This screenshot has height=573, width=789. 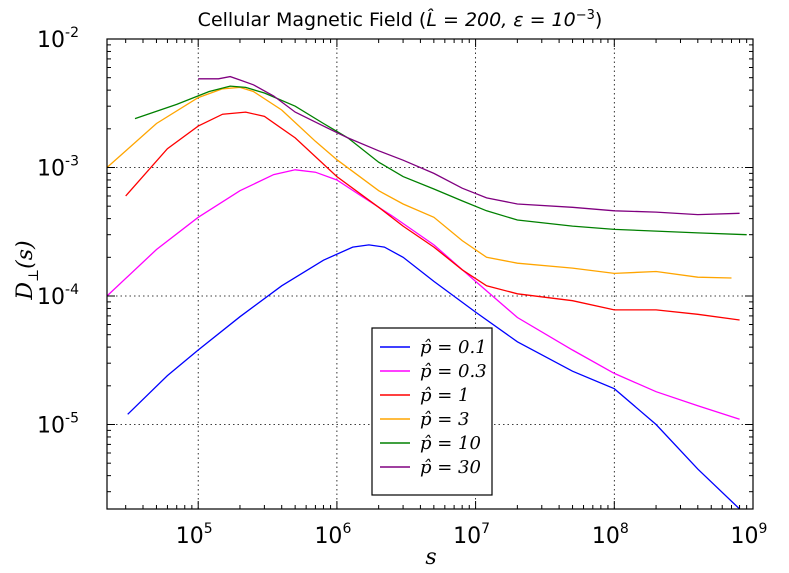 I want to click on chart-title-math: L̂ = 200, ε = 10, so click(x=500, y=20).